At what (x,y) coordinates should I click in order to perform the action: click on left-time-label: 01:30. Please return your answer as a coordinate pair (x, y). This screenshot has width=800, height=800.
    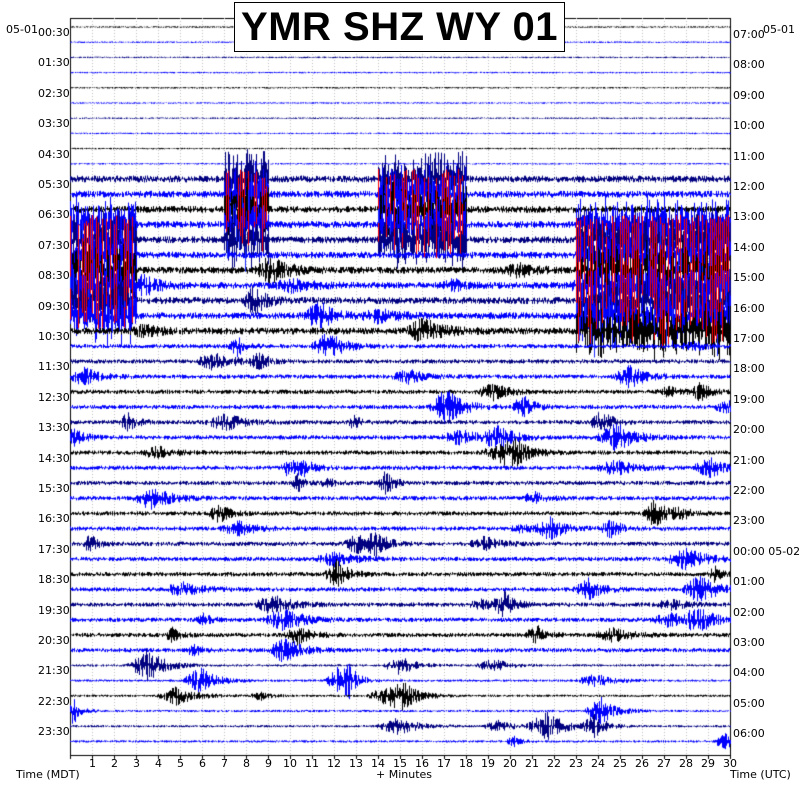
    Looking at the image, I should click on (54, 63).